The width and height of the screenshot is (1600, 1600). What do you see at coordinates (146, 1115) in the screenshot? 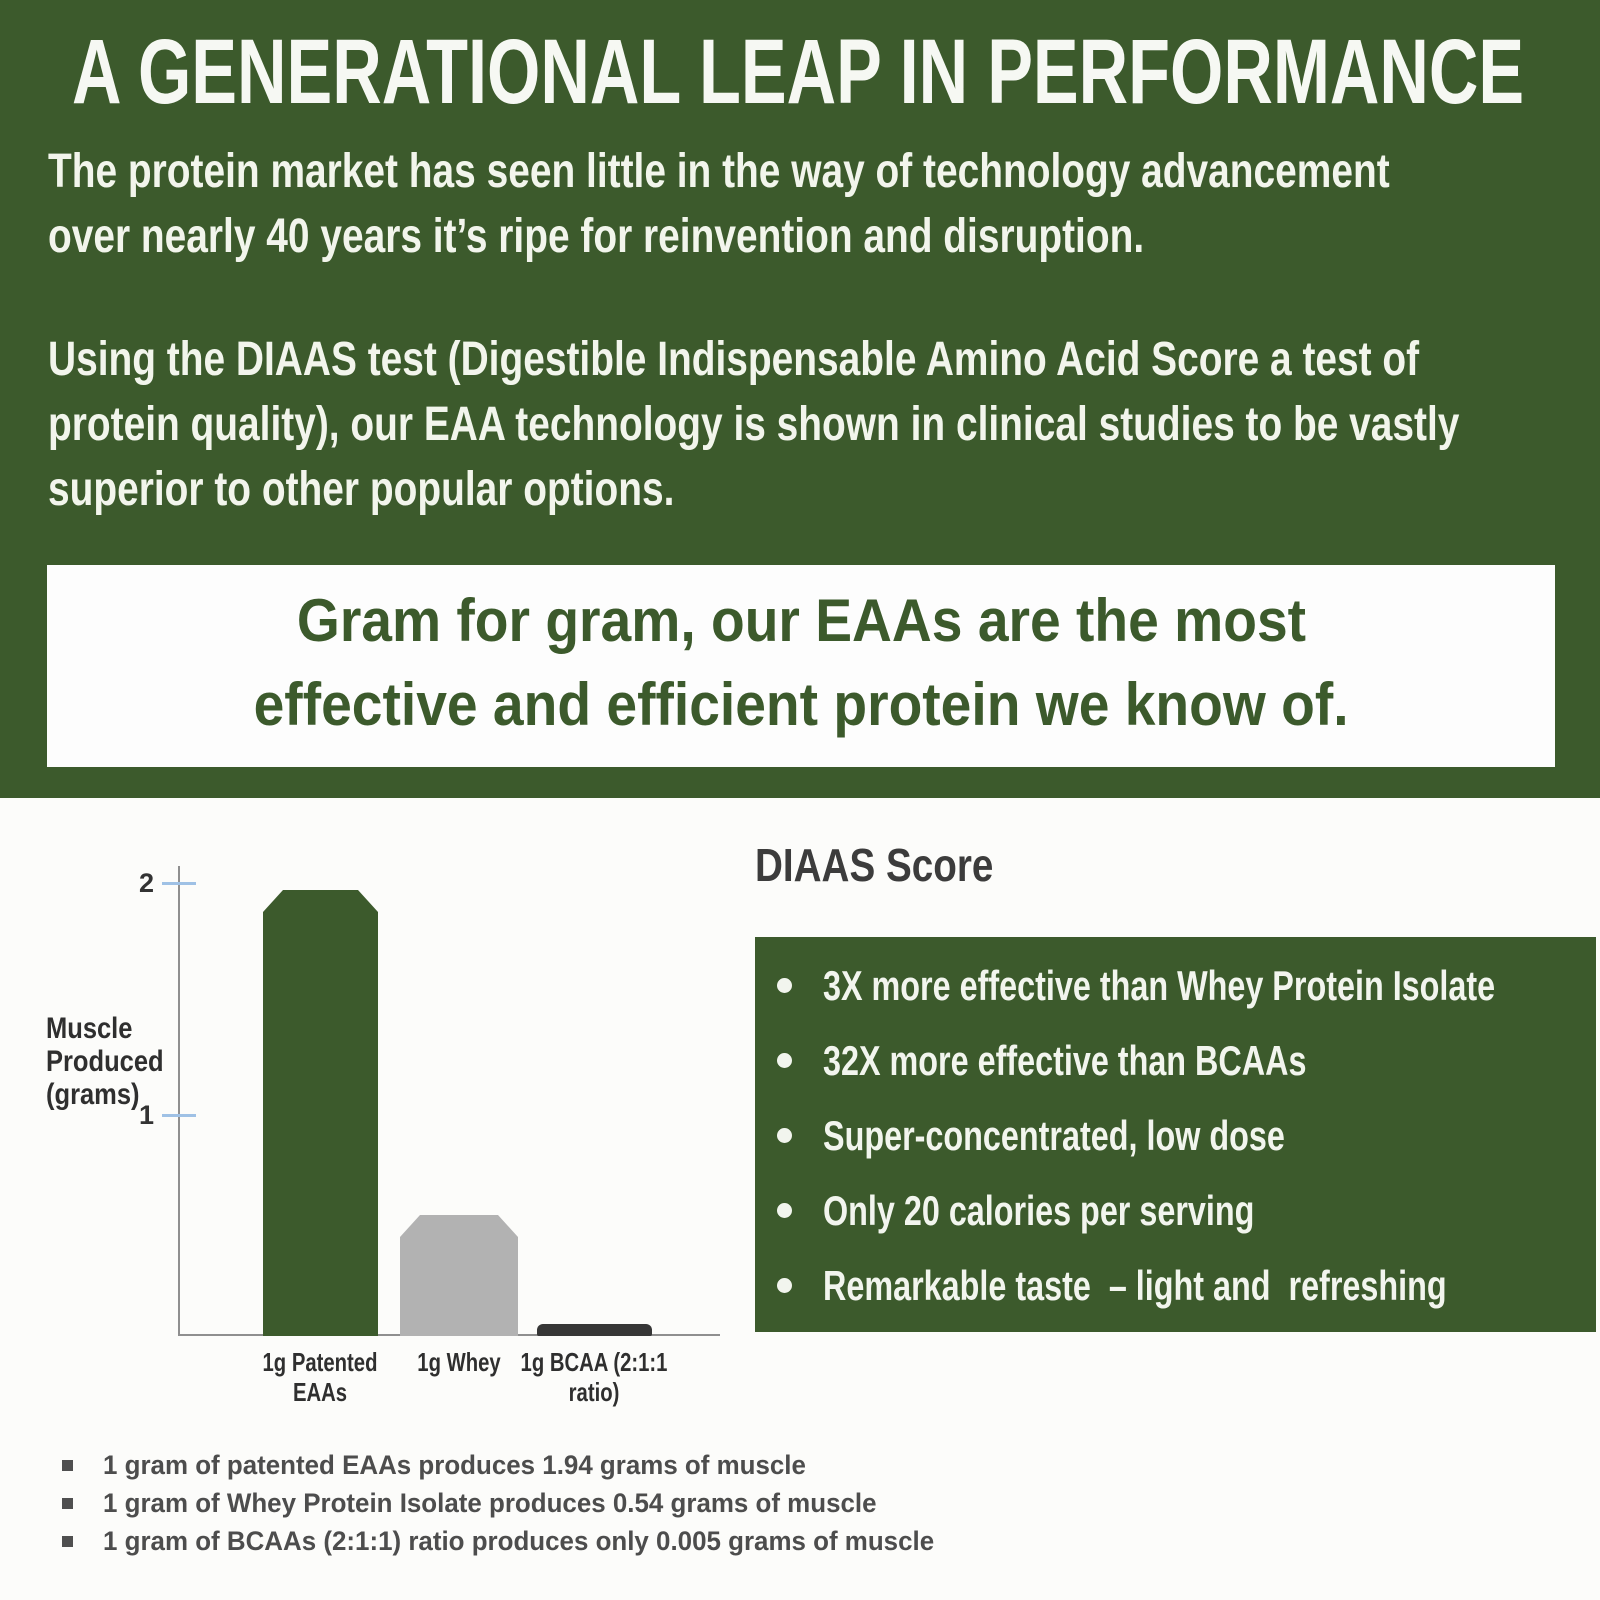
I see `tick-label: 1` at bounding box center [146, 1115].